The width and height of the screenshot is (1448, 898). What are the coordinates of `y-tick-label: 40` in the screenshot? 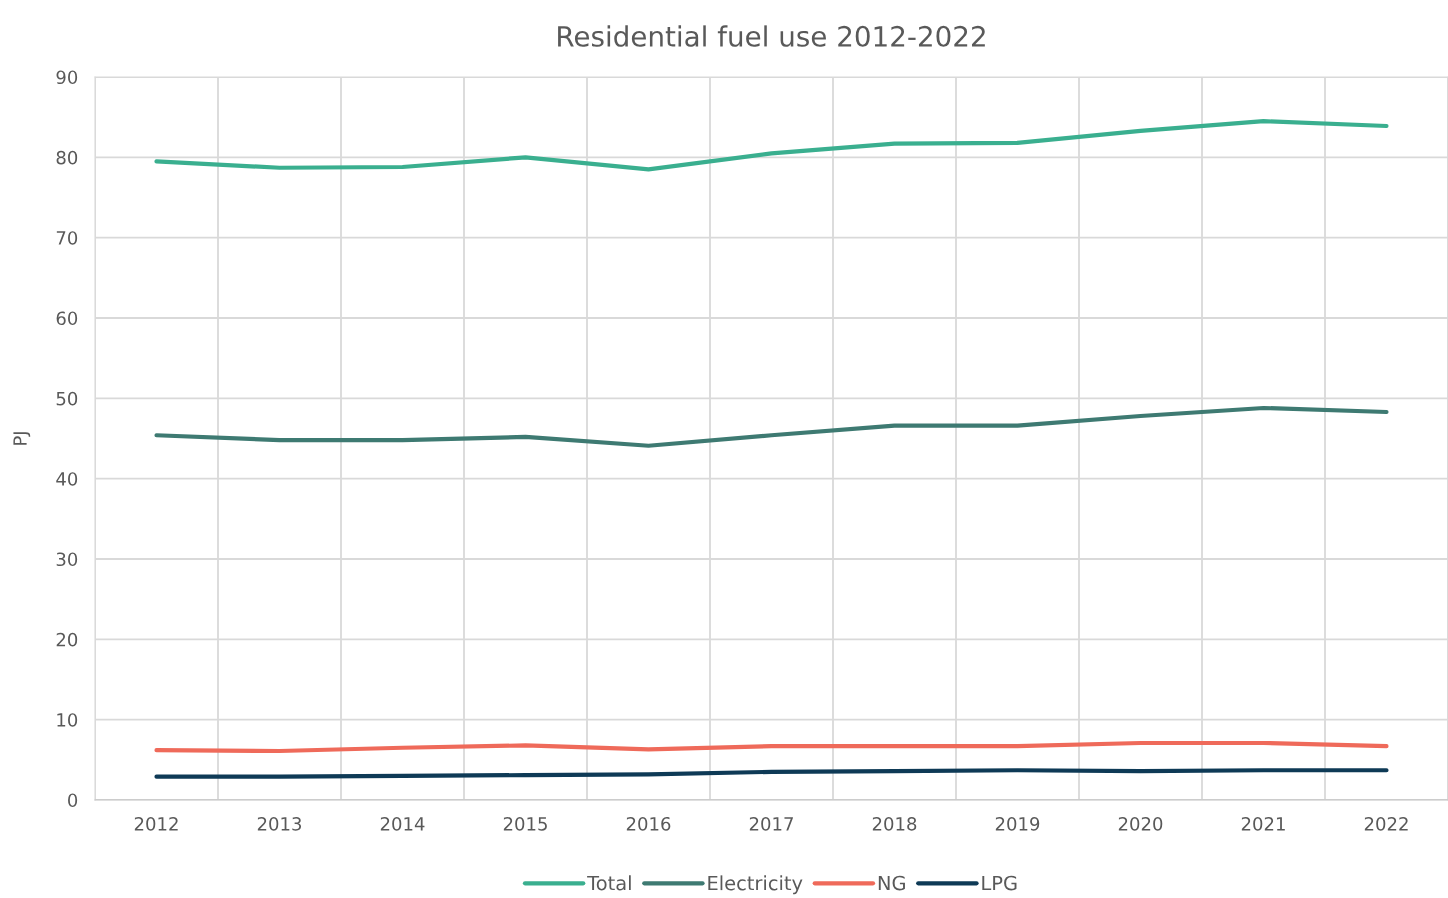 It's located at (67, 479).